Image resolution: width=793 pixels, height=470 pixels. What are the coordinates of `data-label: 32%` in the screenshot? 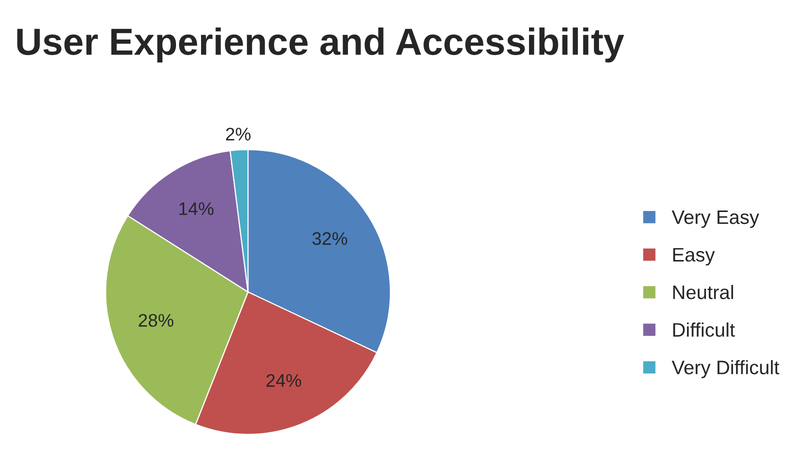 It's located at (330, 238).